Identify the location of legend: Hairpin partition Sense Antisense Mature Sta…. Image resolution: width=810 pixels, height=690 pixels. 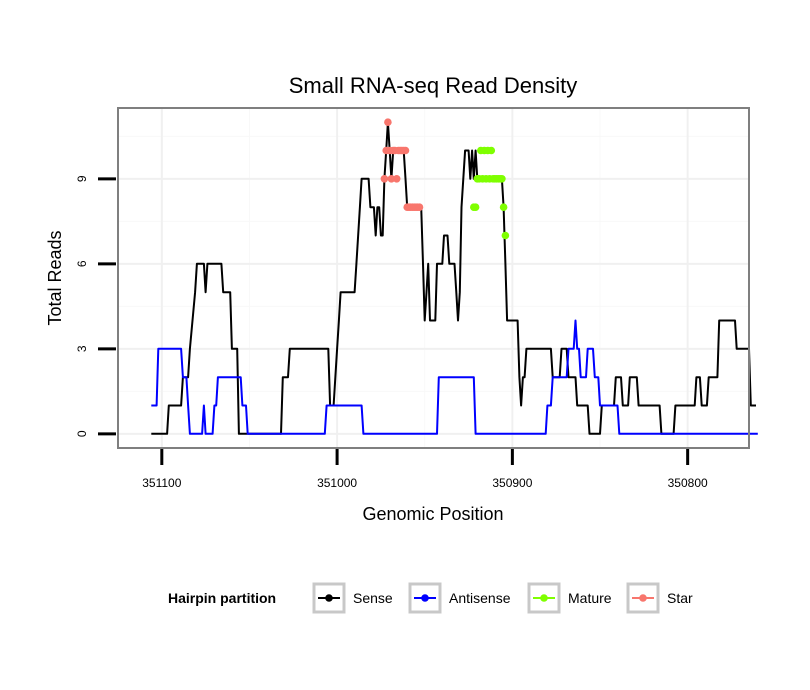
(430, 598).